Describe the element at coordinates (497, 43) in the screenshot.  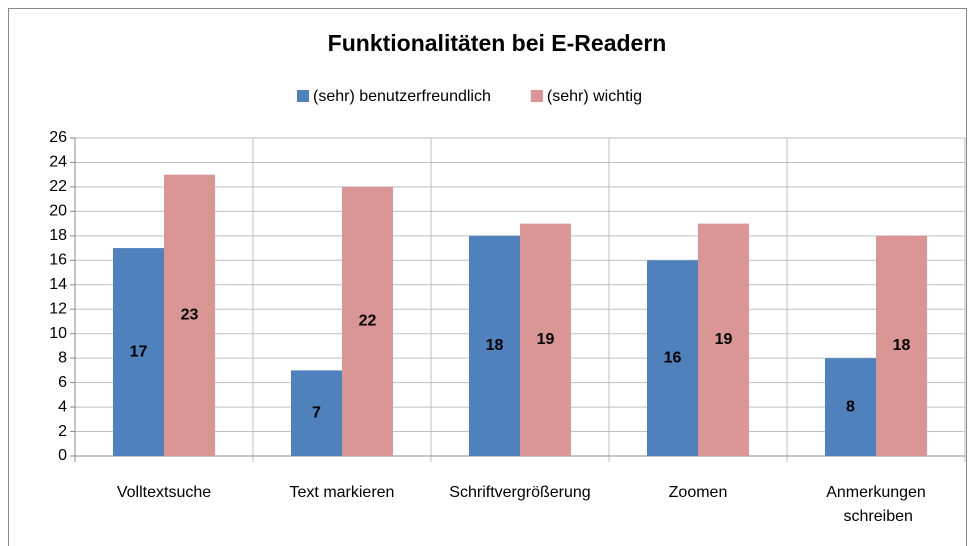
I see `chart-title: Funktionalitäten bei E-Readern` at that location.